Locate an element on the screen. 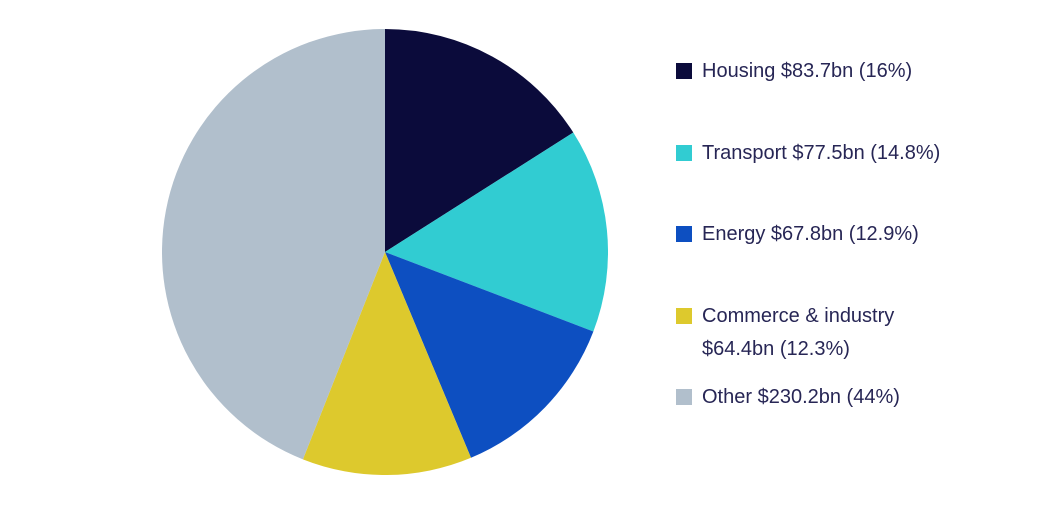 The image size is (1041, 515). legend-label-housing: Housing $83.7bn (16%) is located at coordinates (807, 71).